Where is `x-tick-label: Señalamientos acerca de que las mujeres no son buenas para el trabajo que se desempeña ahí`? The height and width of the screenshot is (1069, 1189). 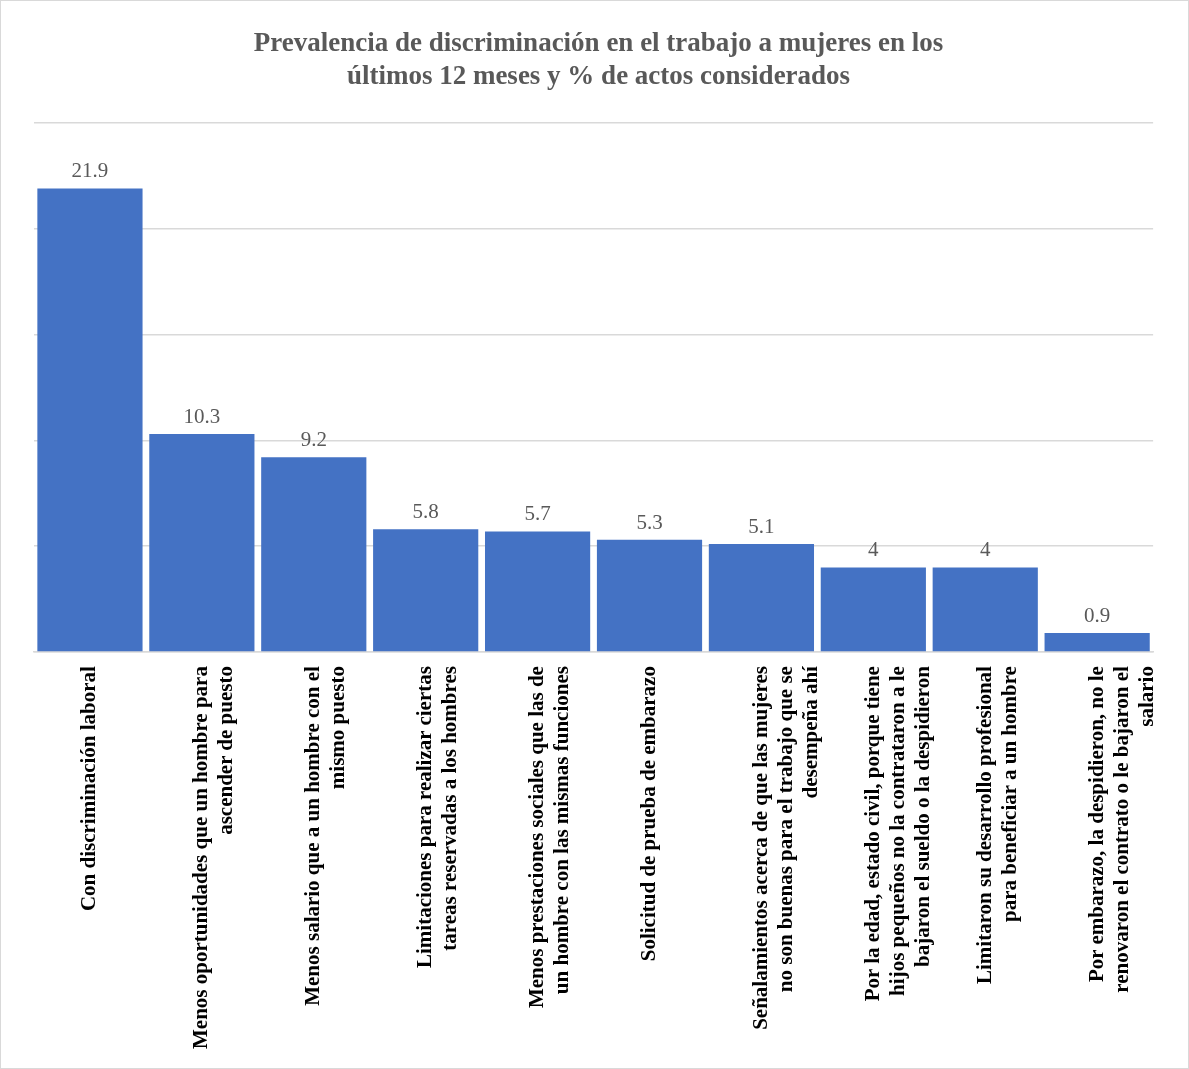
x-tick-label: Señalamientos acerca de que las mujeres no son buenas para el trabajo que se desempeña ahí is located at coordinates (785, 847).